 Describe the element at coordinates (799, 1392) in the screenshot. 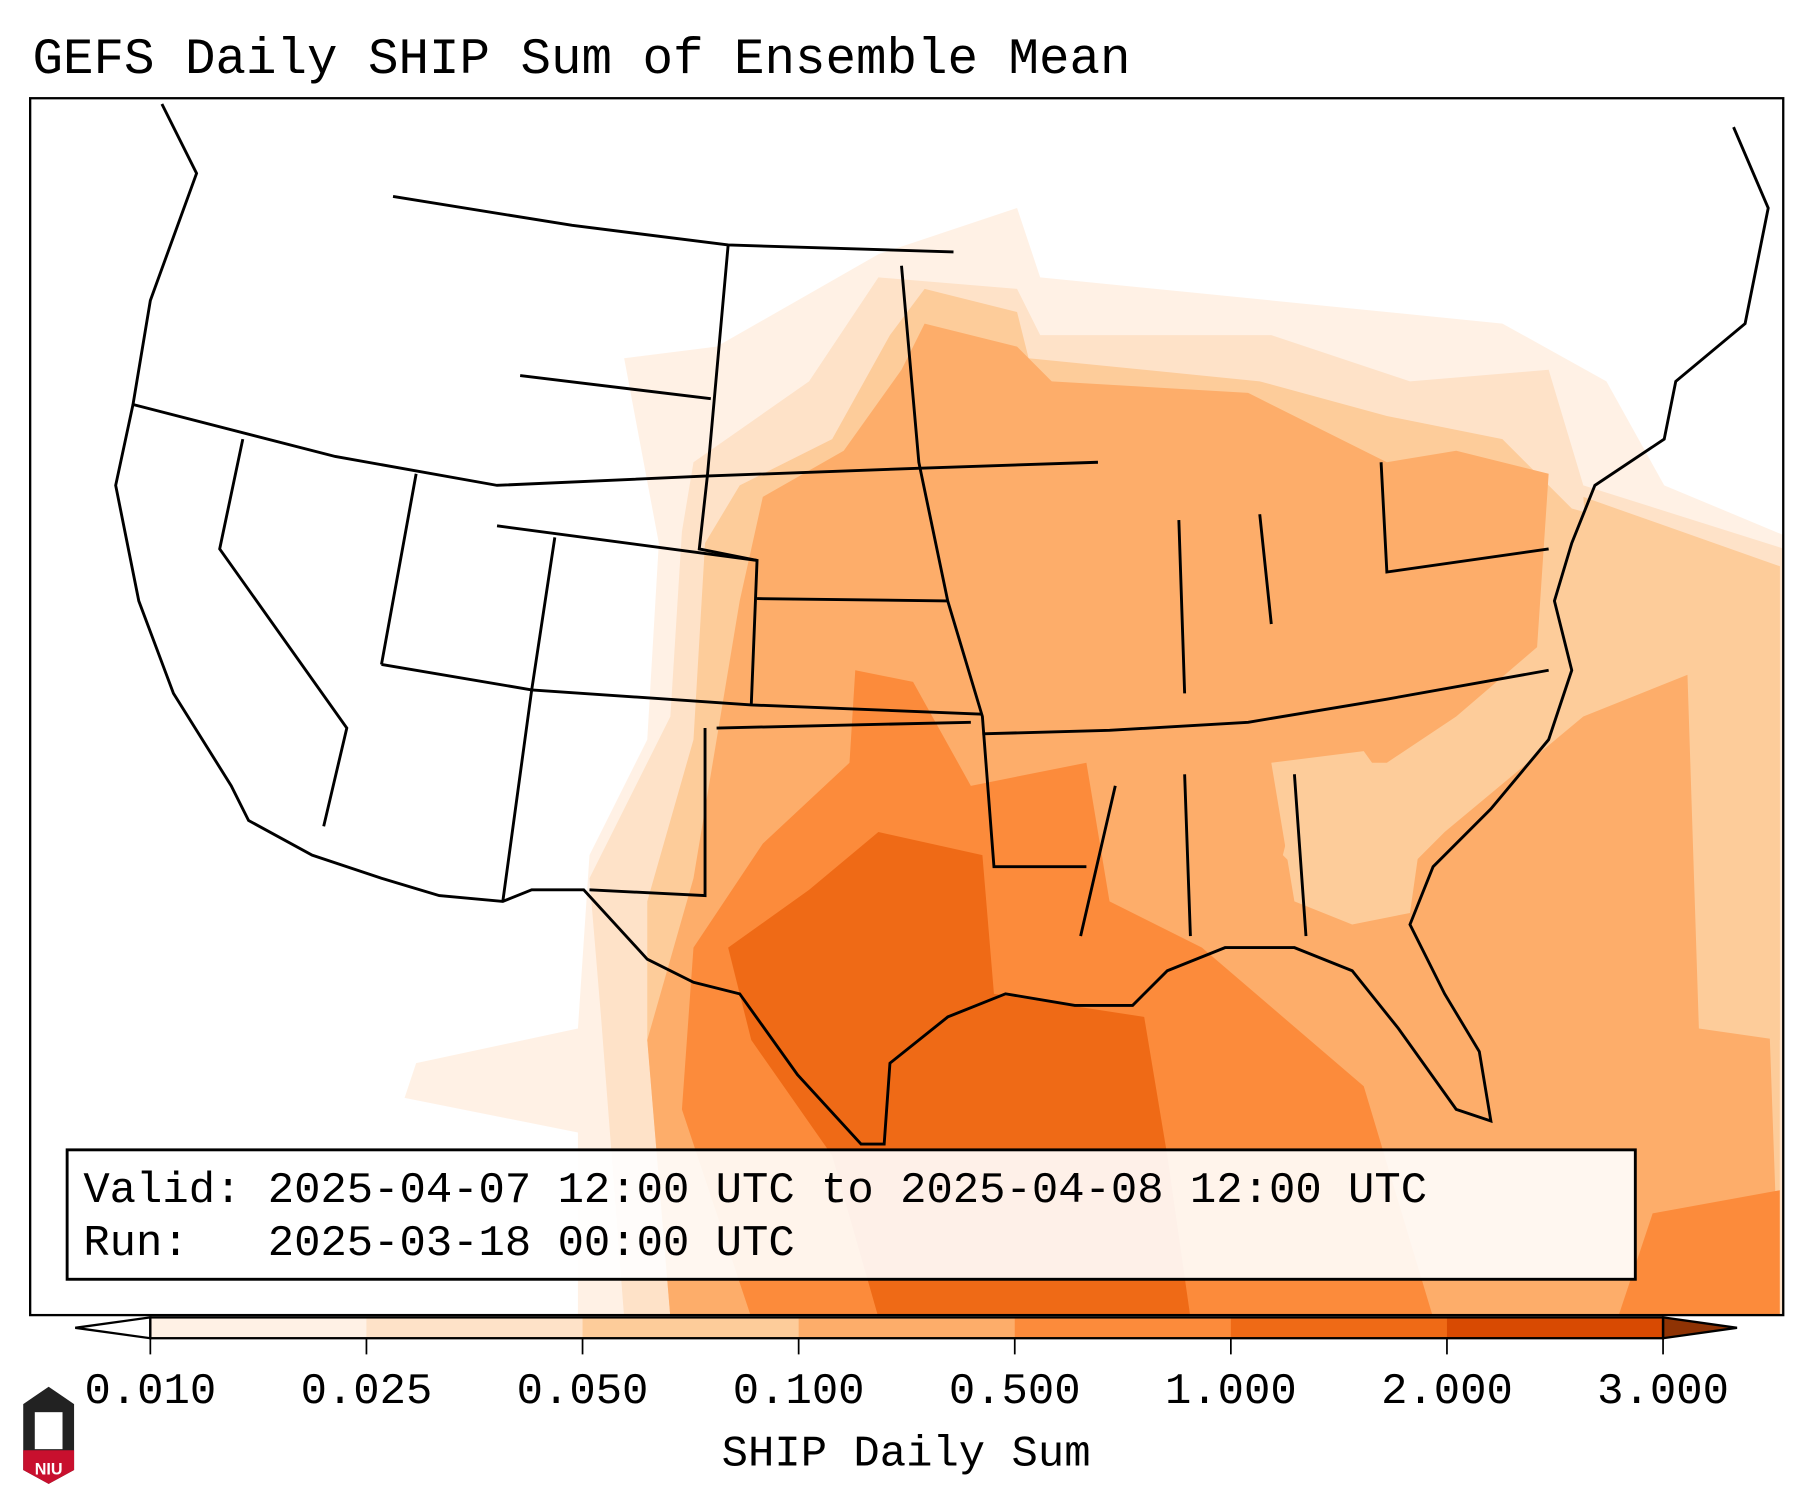

I see `colorbar-tick-label: 0.100` at that location.